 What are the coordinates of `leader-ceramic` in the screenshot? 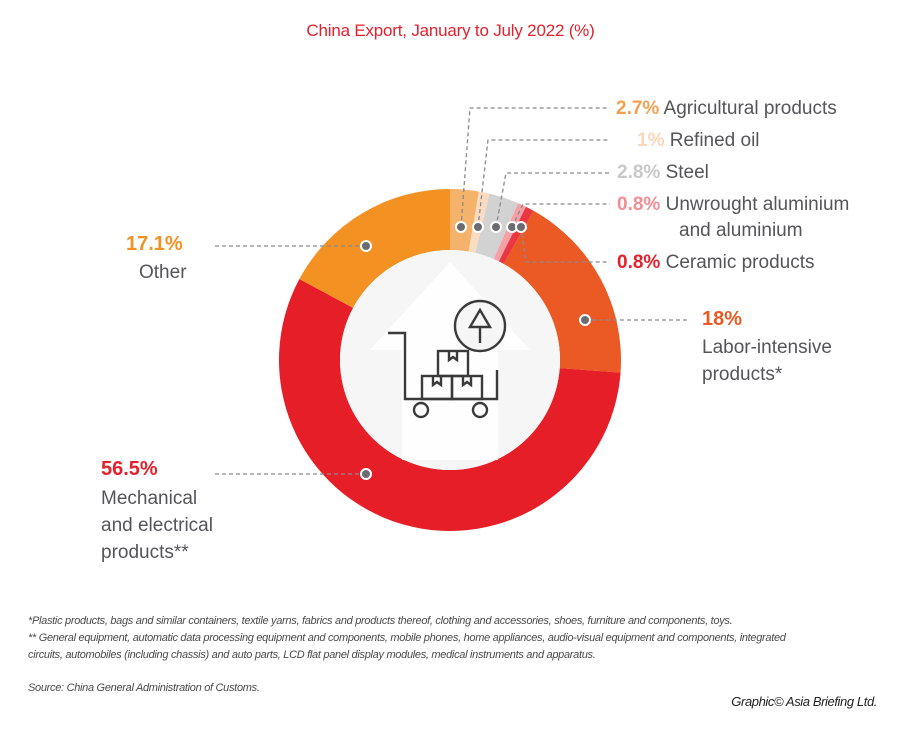 It's located at (565, 244).